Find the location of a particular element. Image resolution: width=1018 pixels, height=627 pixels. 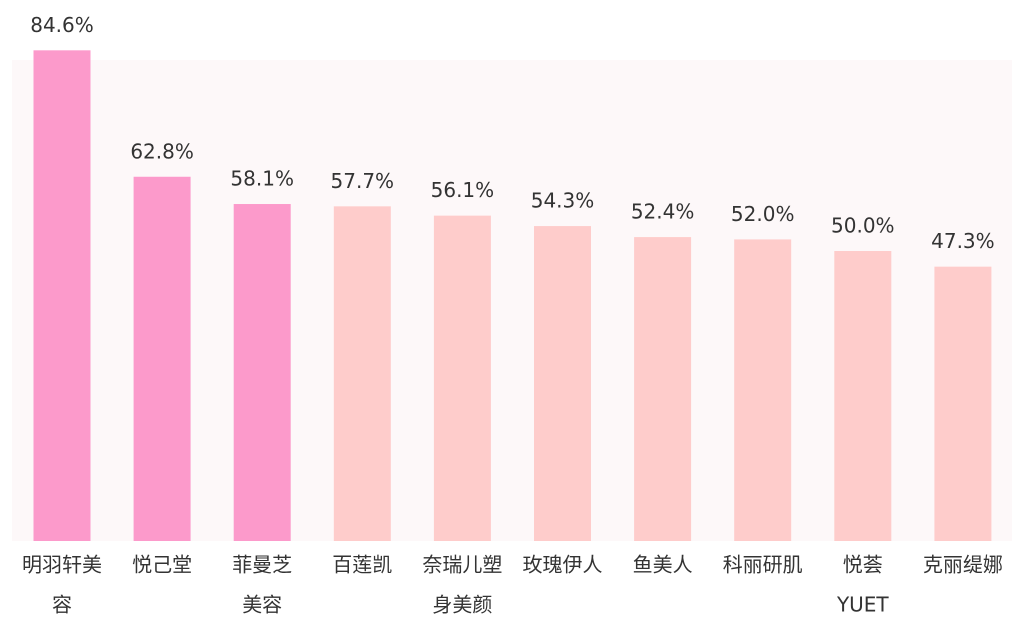

value-label: 50.0% is located at coordinates (863, 226).